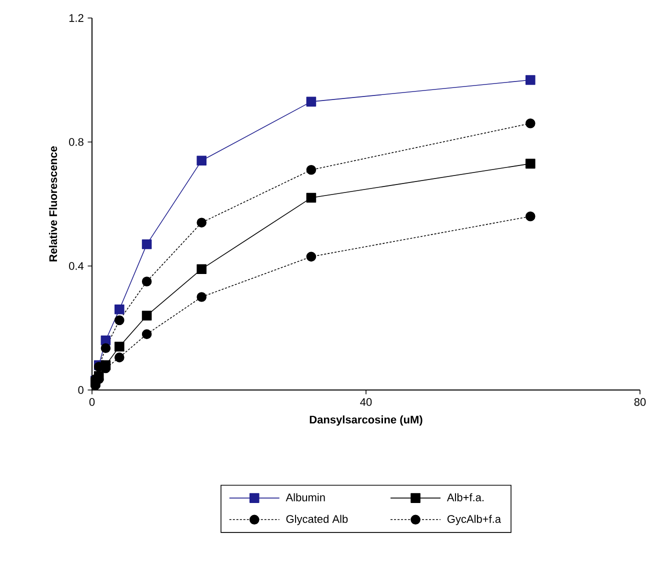 The image size is (663, 565). Describe the element at coordinates (76, 142) in the screenshot. I see `y-tick-label: 0.8` at that location.